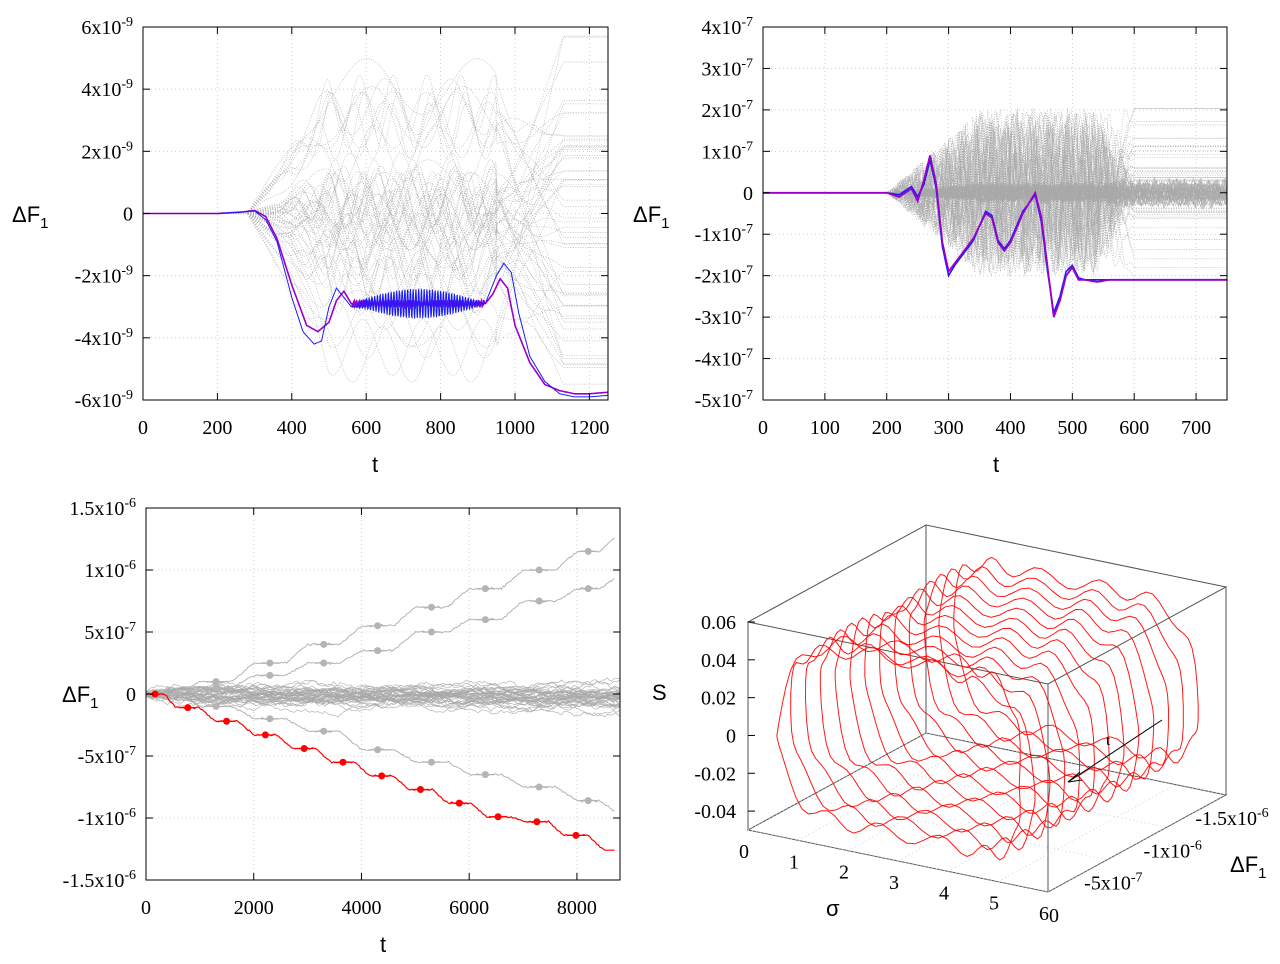 Image resolution: width=1280 pixels, height=964 pixels. Describe the element at coordinates (577, 908) in the screenshot. I see `p3-xtick-label: 8000` at that location.